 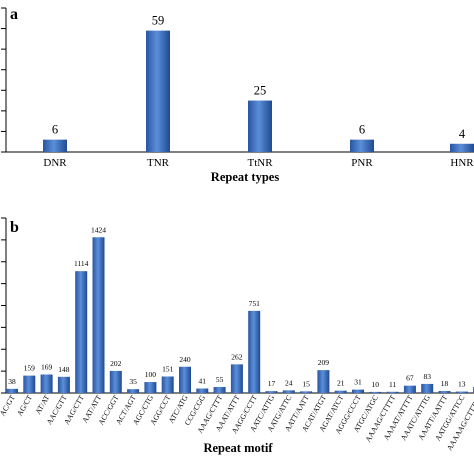 What do you see at coordinates (12, 381) in the screenshot?
I see `panel-b-value-label: 38` at bounding box center [12, 381].